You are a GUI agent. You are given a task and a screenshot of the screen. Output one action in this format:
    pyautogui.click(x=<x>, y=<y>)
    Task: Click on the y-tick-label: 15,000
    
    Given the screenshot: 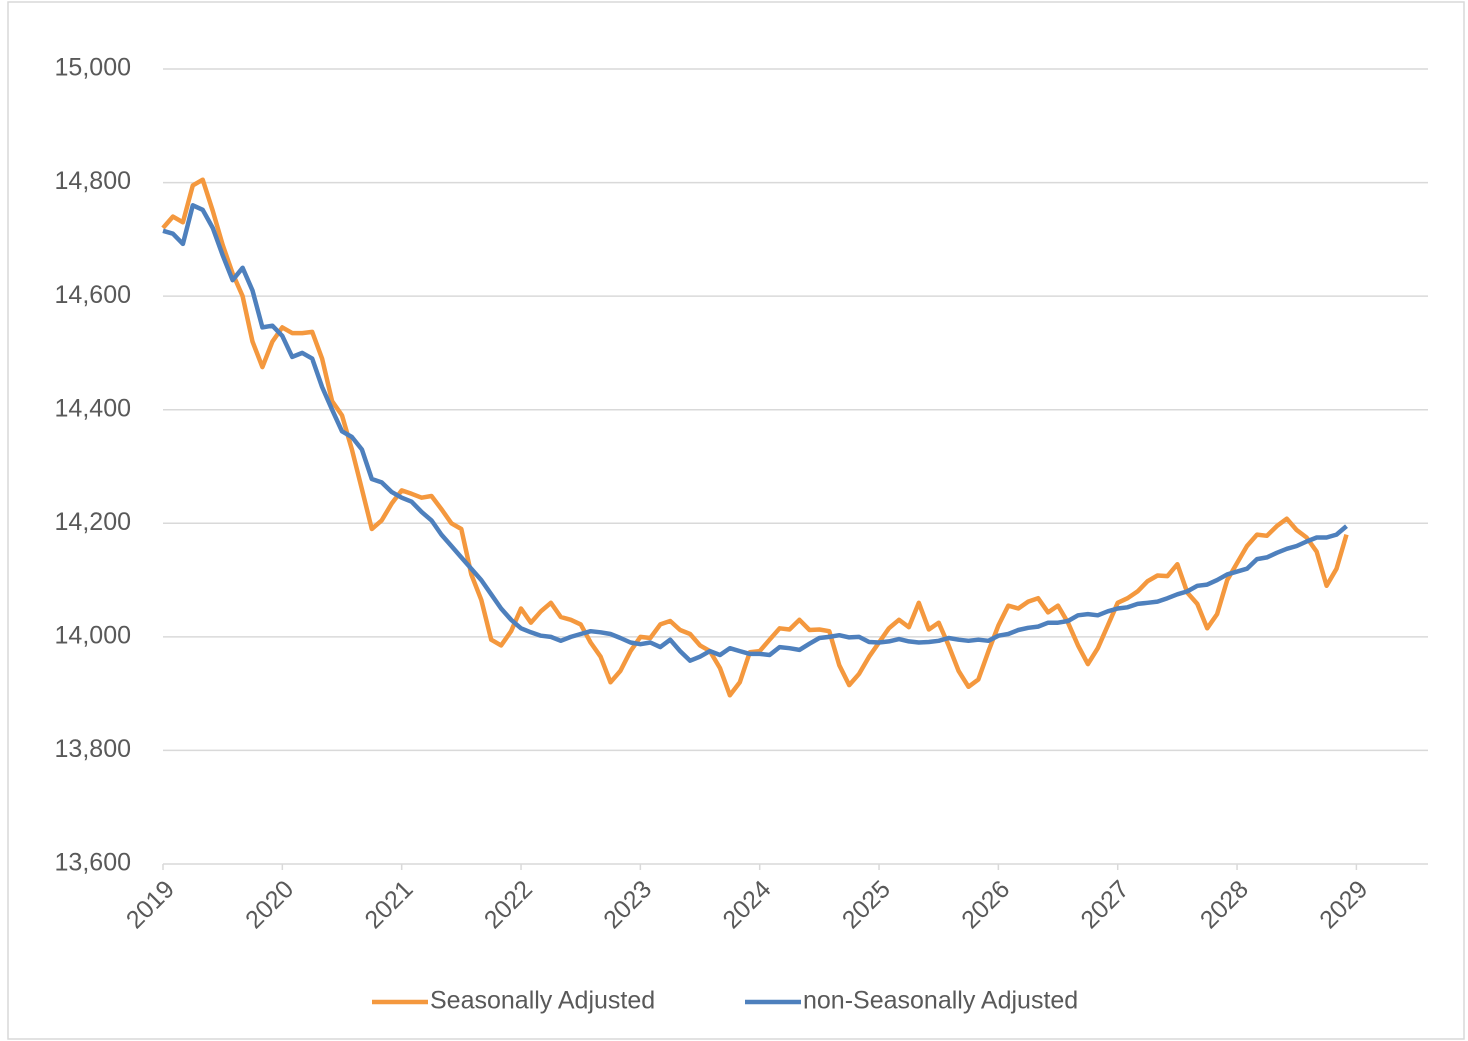 What is the action you would take?
    pyautogui.click(x=93, y=68)
    